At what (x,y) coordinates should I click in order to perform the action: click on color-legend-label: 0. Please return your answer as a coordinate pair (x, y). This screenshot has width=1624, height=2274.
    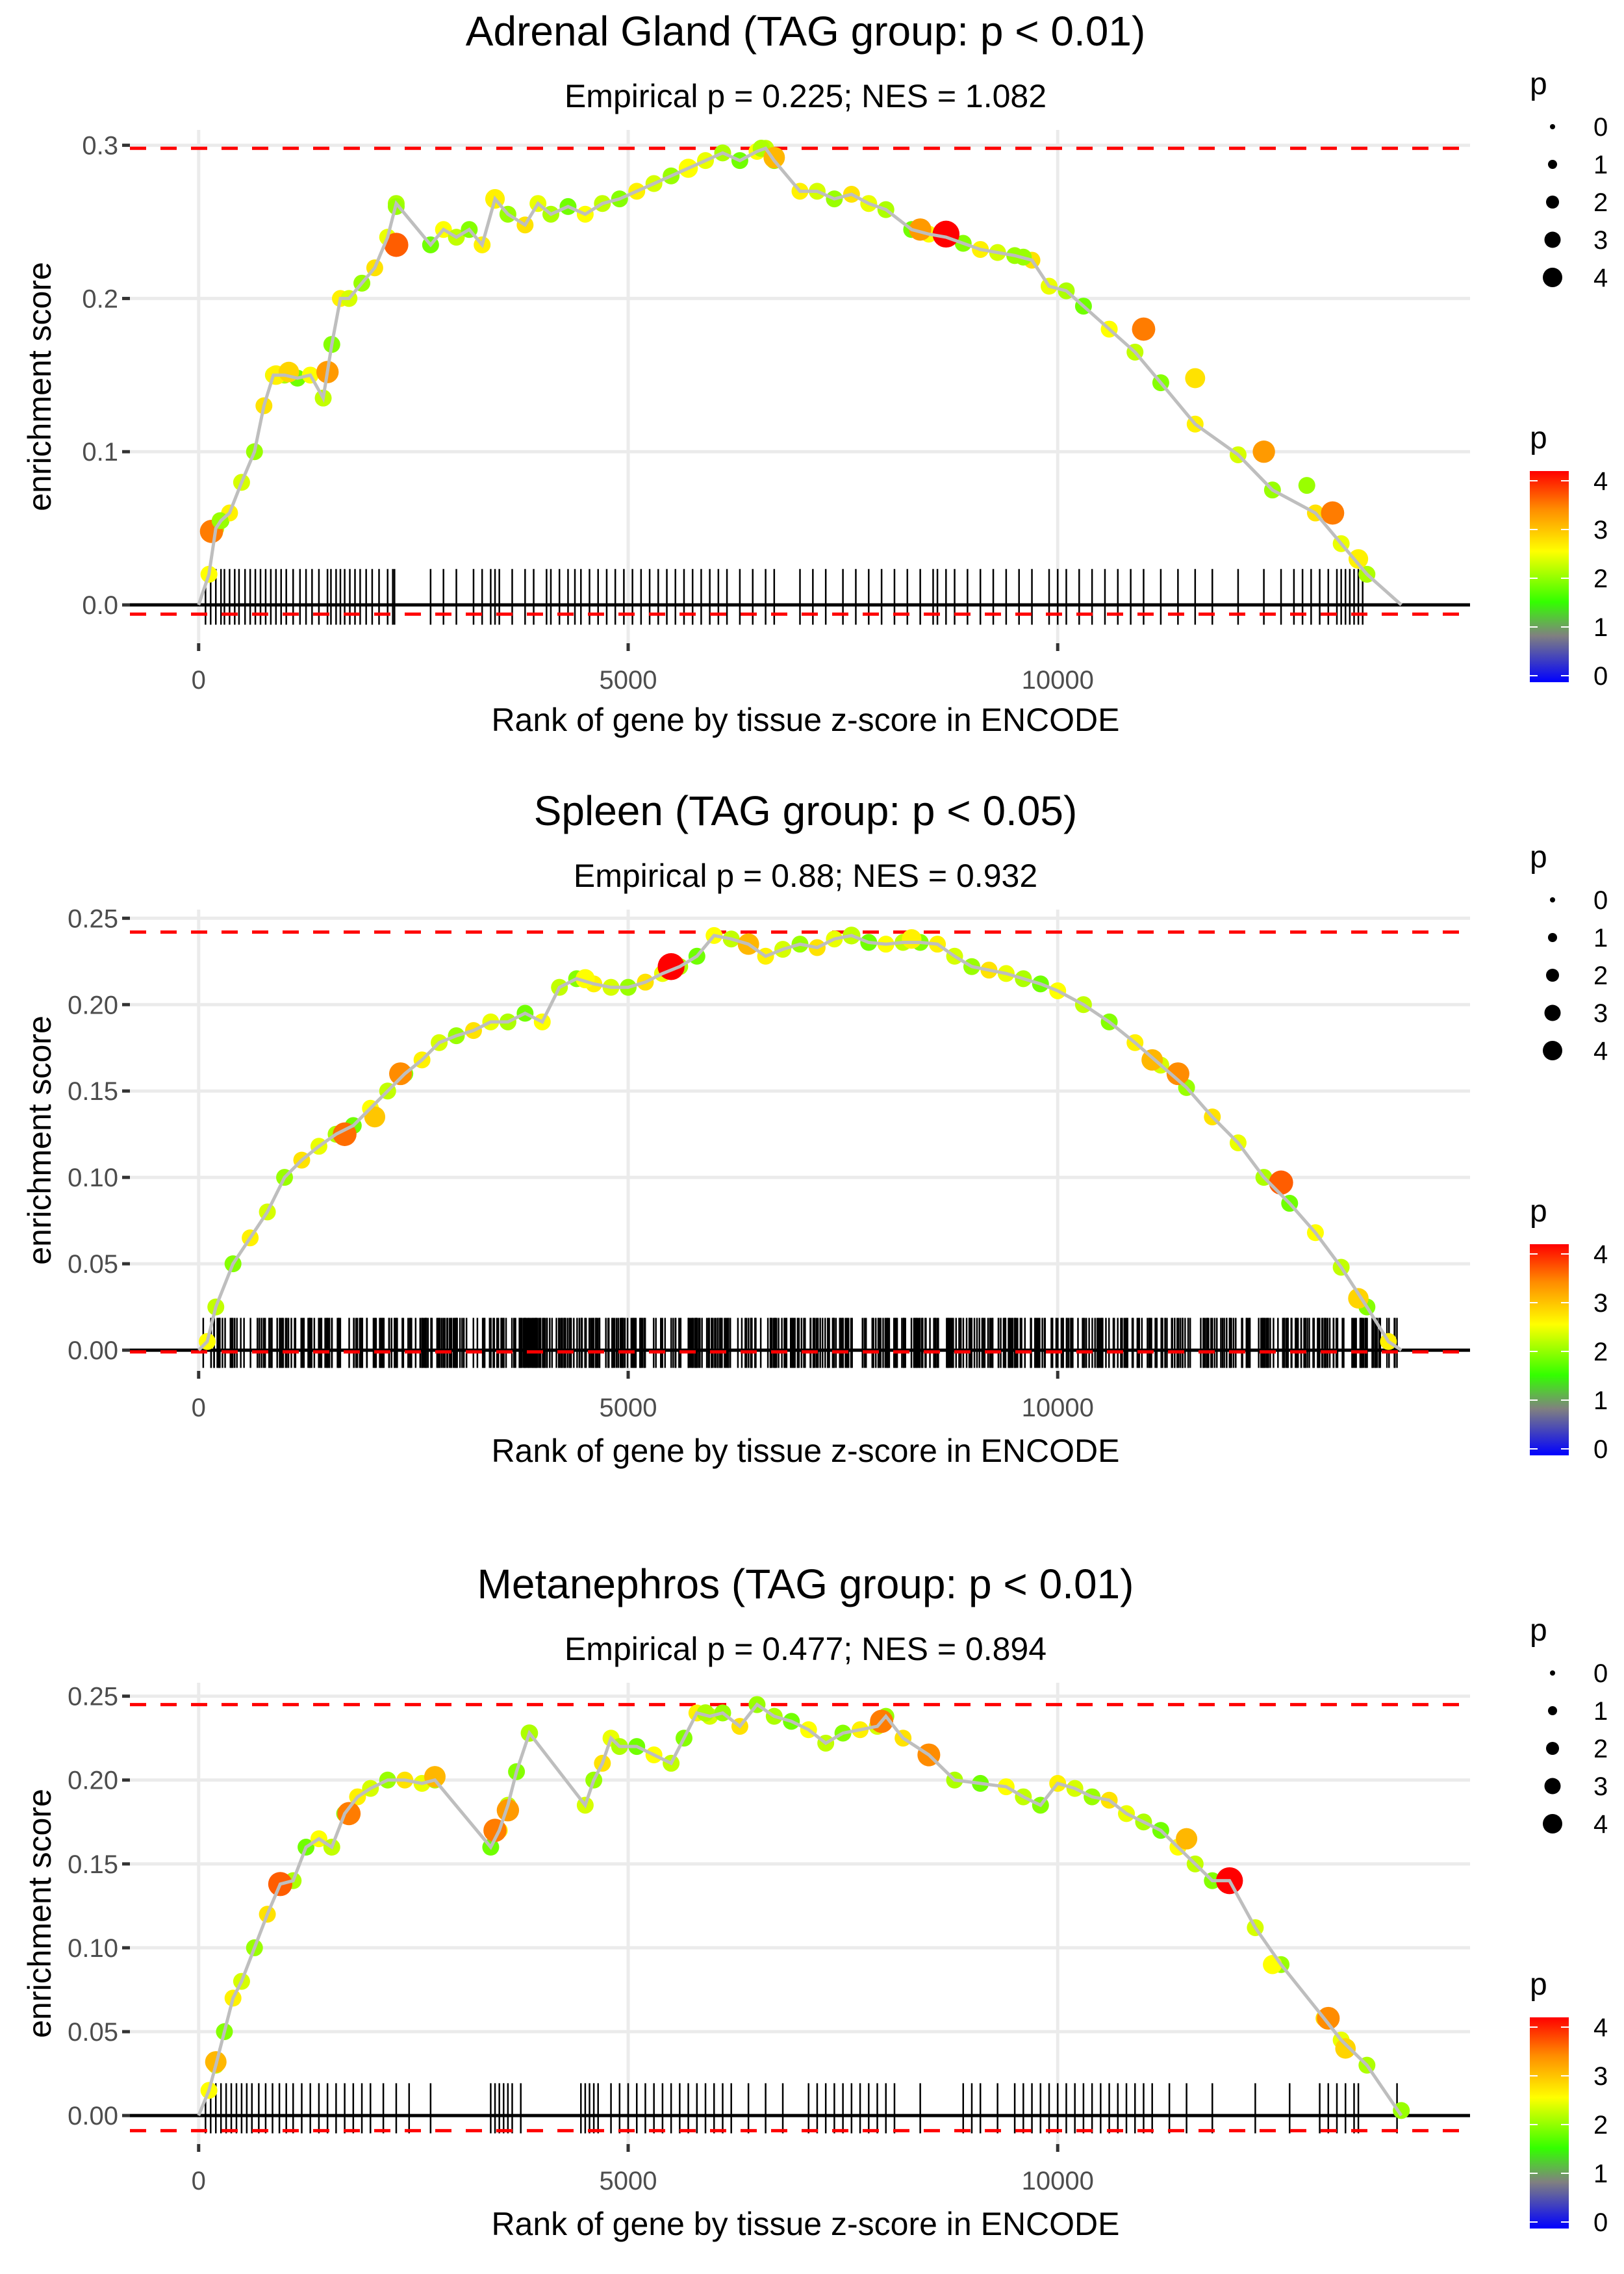
    Looking at the image, I should click on (1600, 2222).